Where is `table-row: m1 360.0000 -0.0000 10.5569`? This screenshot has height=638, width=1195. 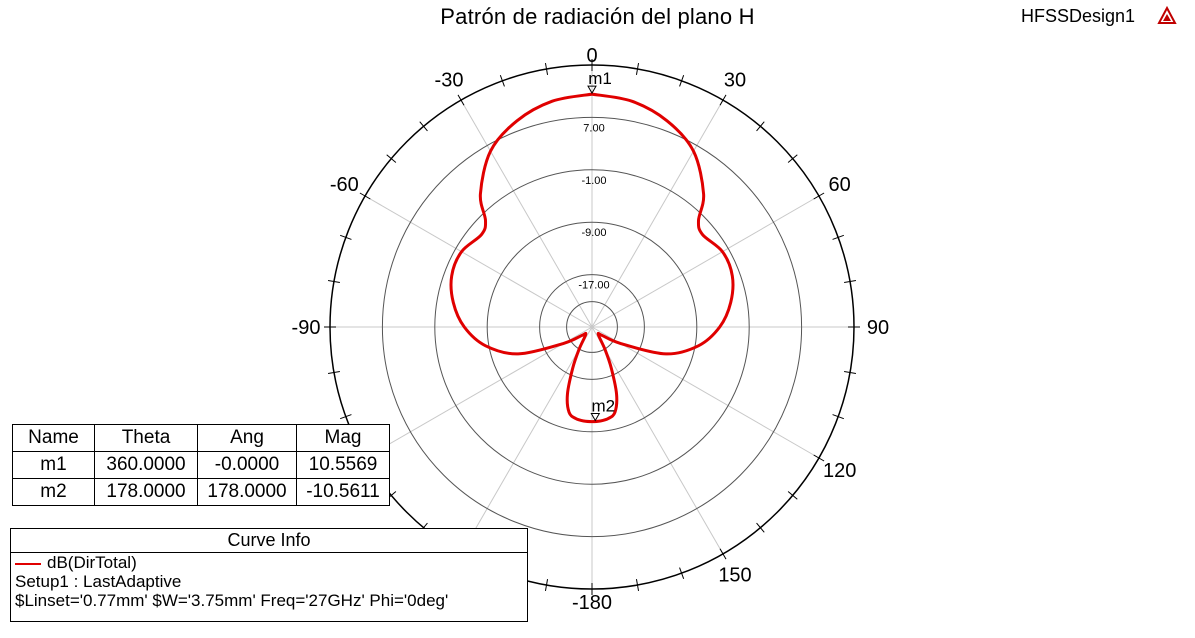
table-row: m1 360.0000 -0.0000 10.5569 is located at coordinates (201, 465).